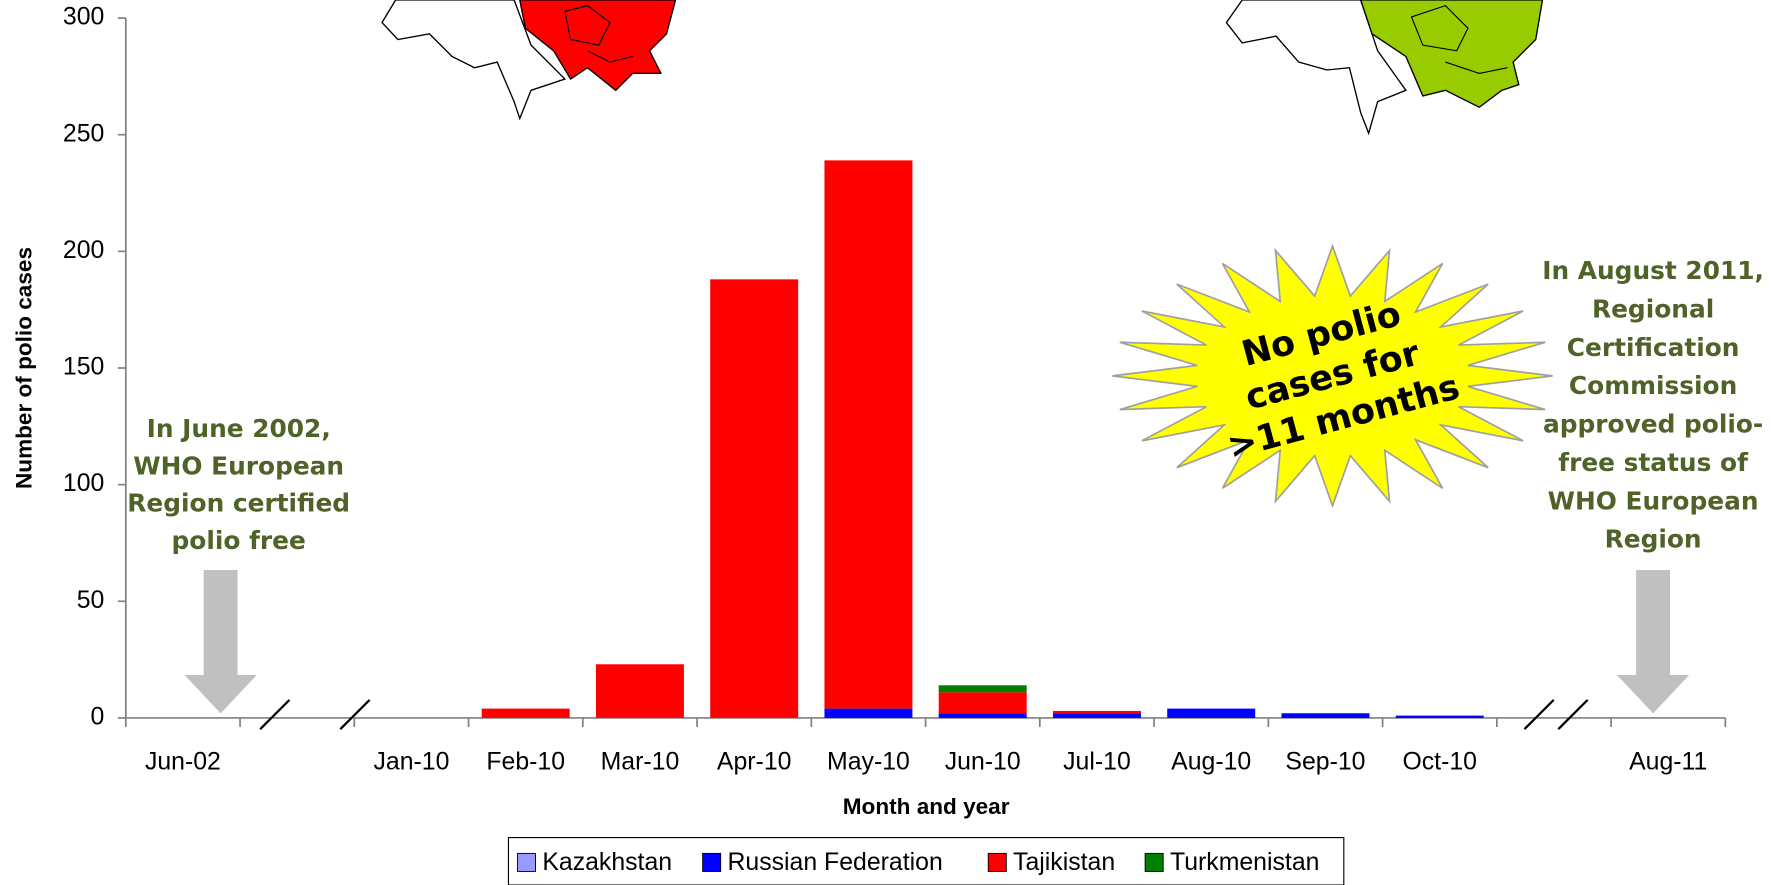 The width and height of the screenshot is (1771, 885). What do you see at coordinates (1332, 376) in the screenshot?
I see `starburst` at bounding box center [1332, 376].